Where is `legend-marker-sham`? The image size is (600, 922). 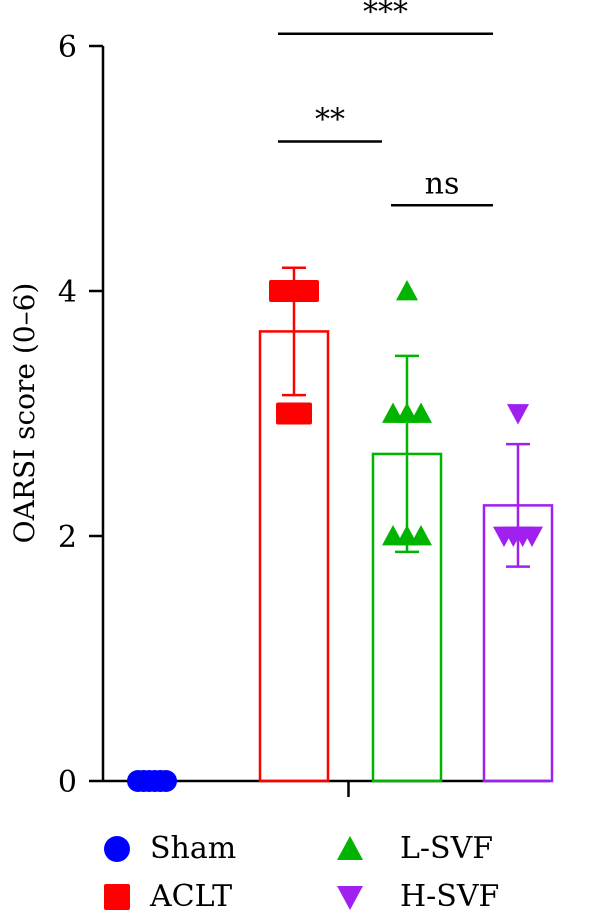
legend-marker-sham is located at coordinates (117, 849).